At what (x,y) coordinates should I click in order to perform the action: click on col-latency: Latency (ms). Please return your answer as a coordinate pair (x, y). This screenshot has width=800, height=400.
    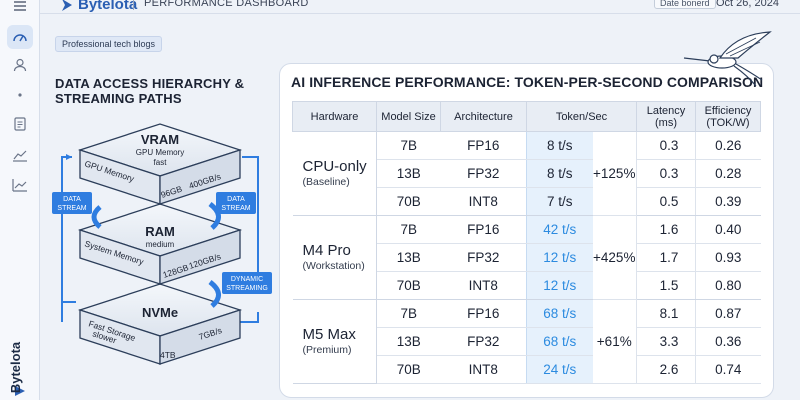
    Looking at the image, I should click on (666, 116).